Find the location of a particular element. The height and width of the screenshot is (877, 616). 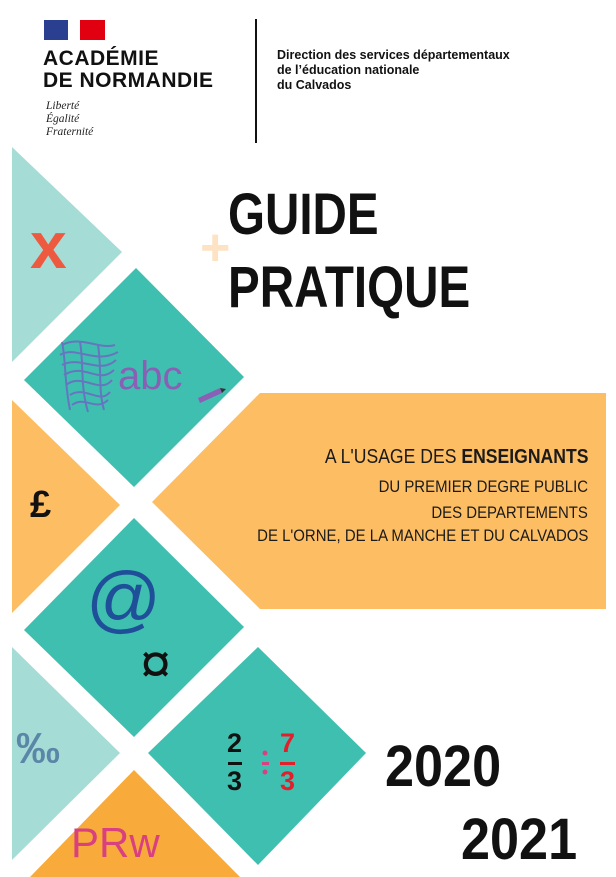

orange-triangle-left is located at coordinates (66, 506).